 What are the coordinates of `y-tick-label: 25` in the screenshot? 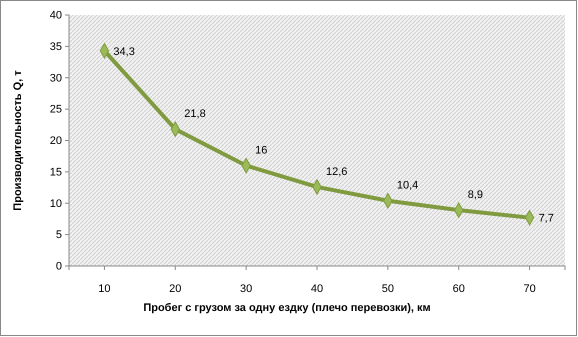 It's located at (56, 110).